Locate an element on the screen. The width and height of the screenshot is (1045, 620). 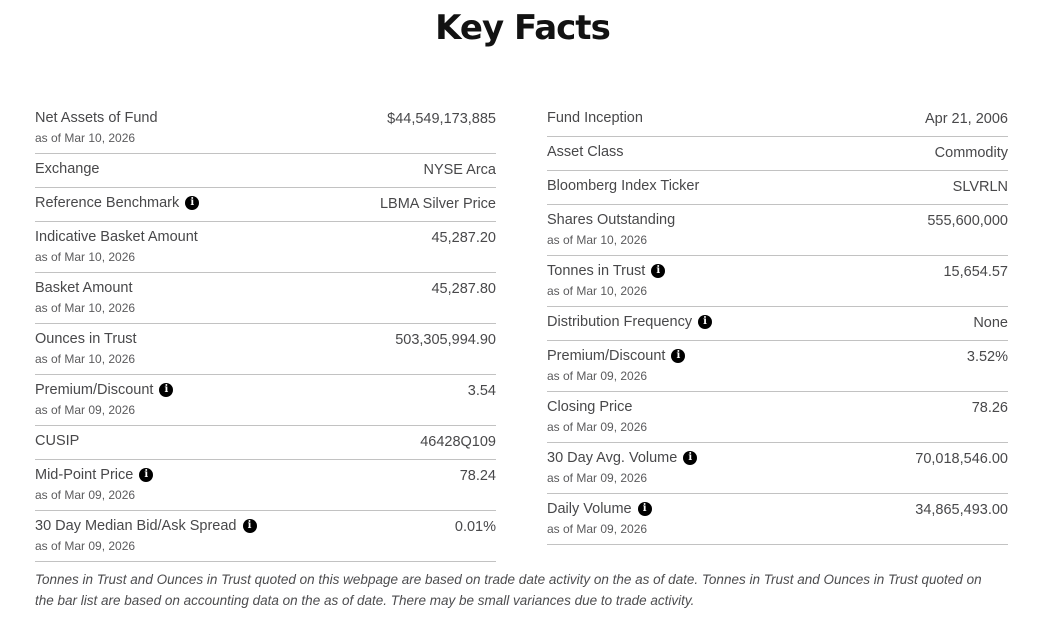
key-fact-row: Distribution Frequency i None is located at coordinates (777, 324).